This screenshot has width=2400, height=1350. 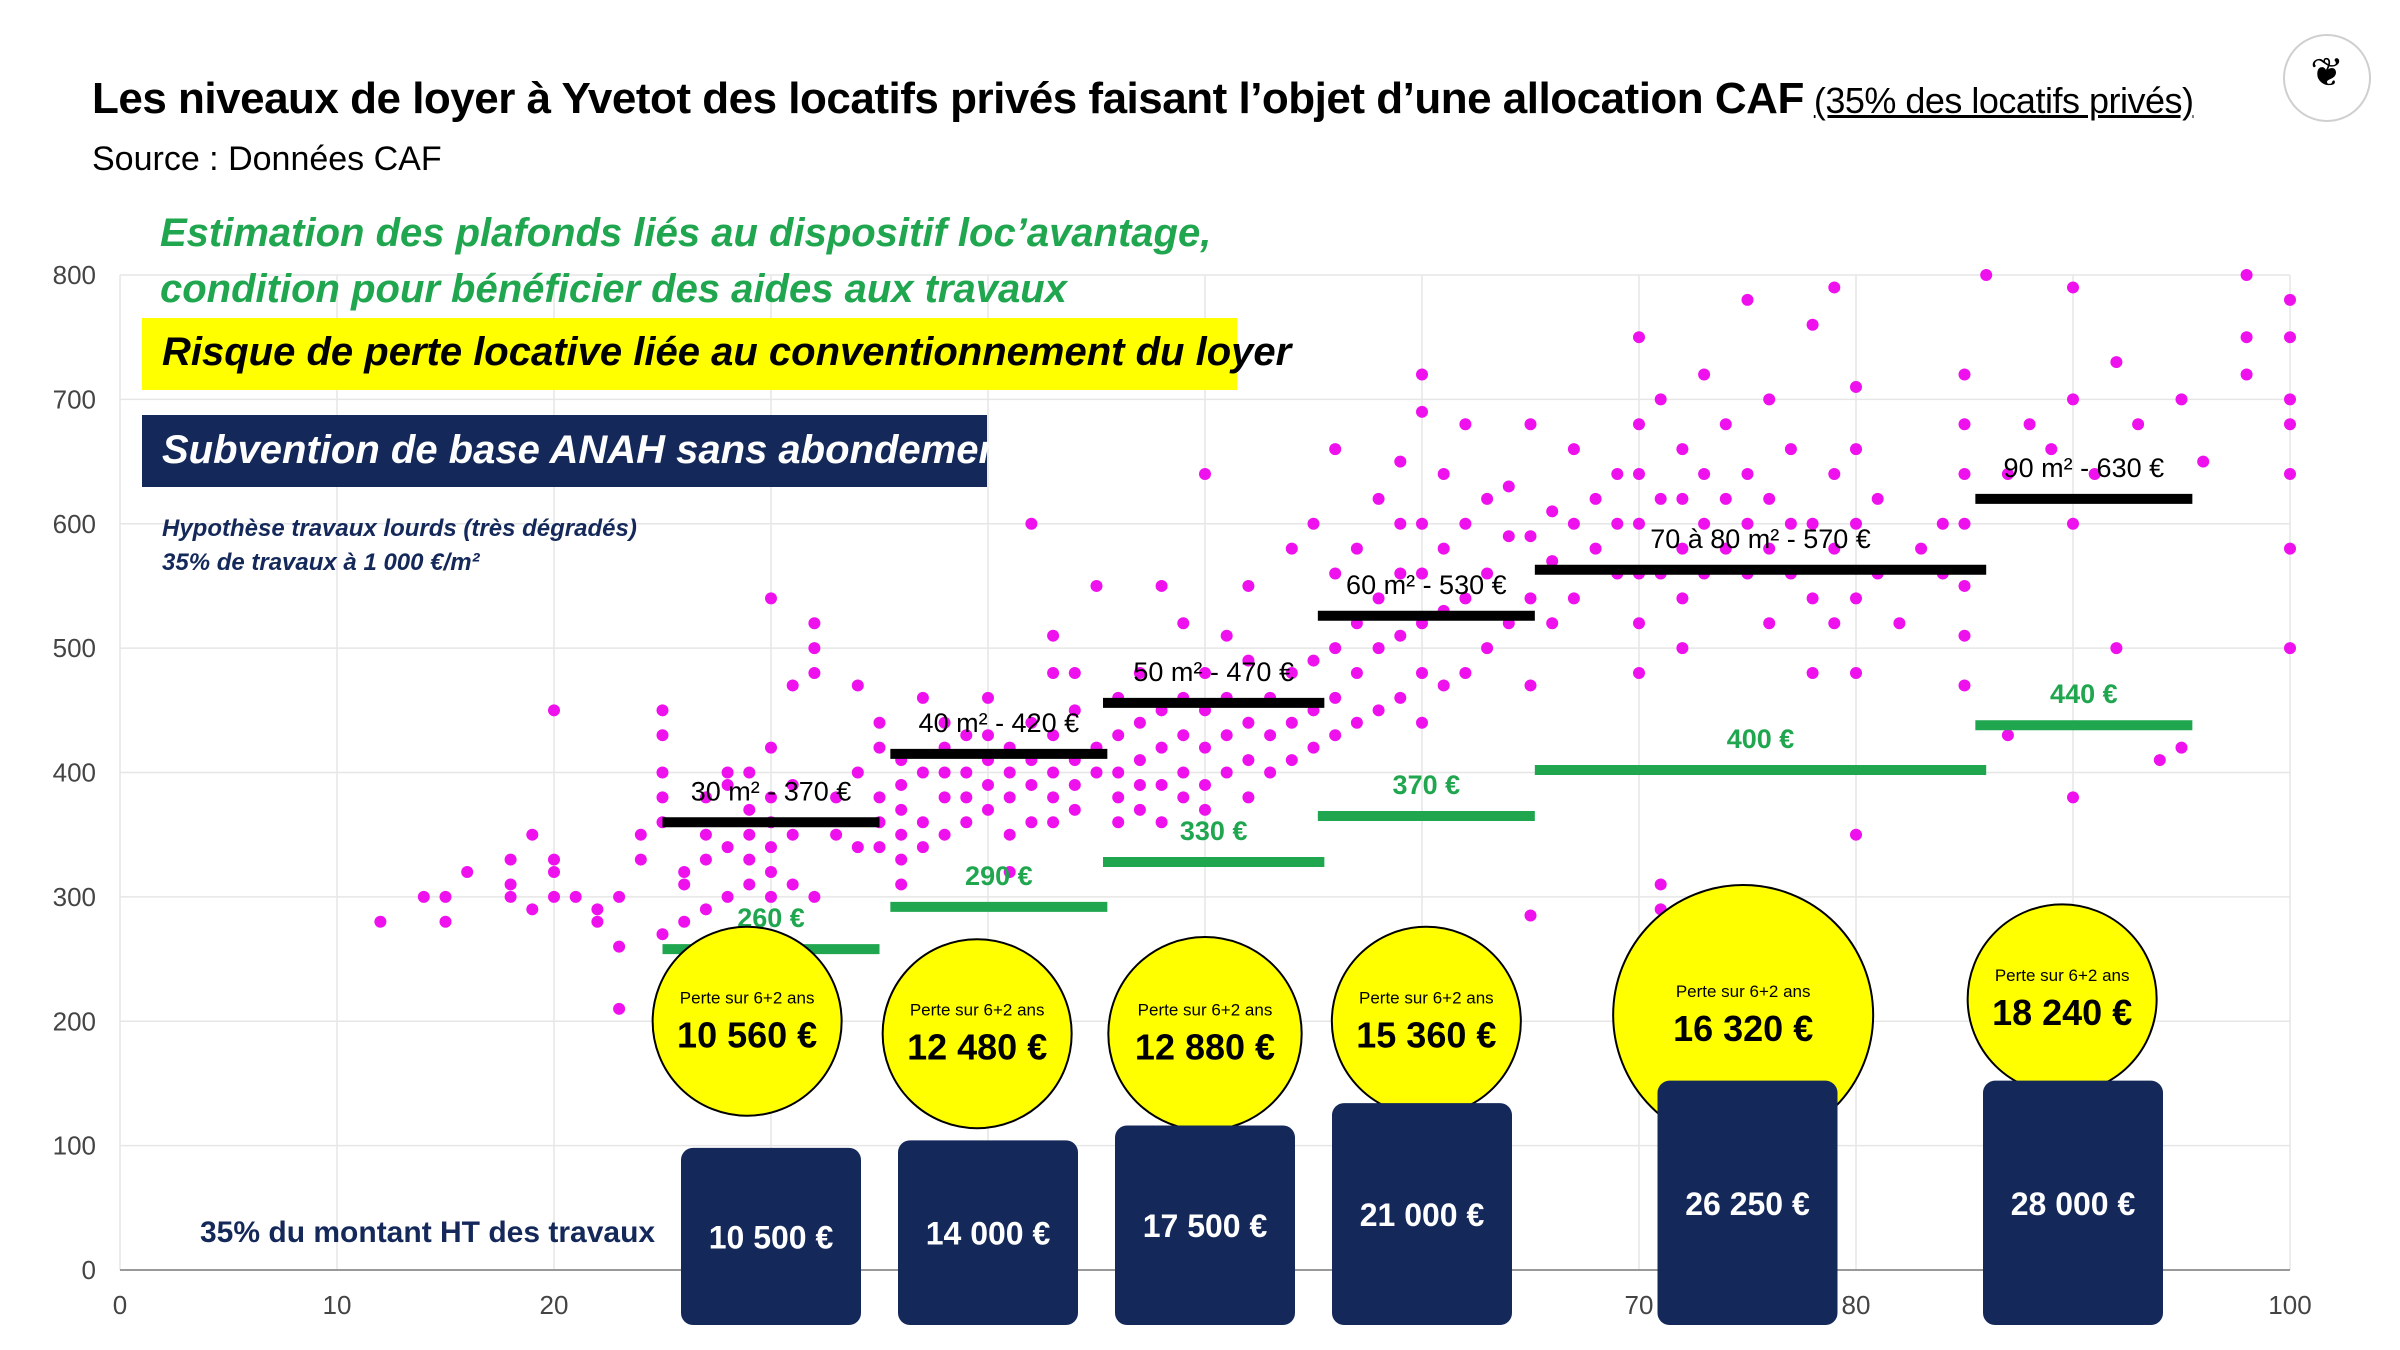 I want to click on anah-subsidy-banner: Subvention de base ANAH sans abondement, so click(x=579, y=451).